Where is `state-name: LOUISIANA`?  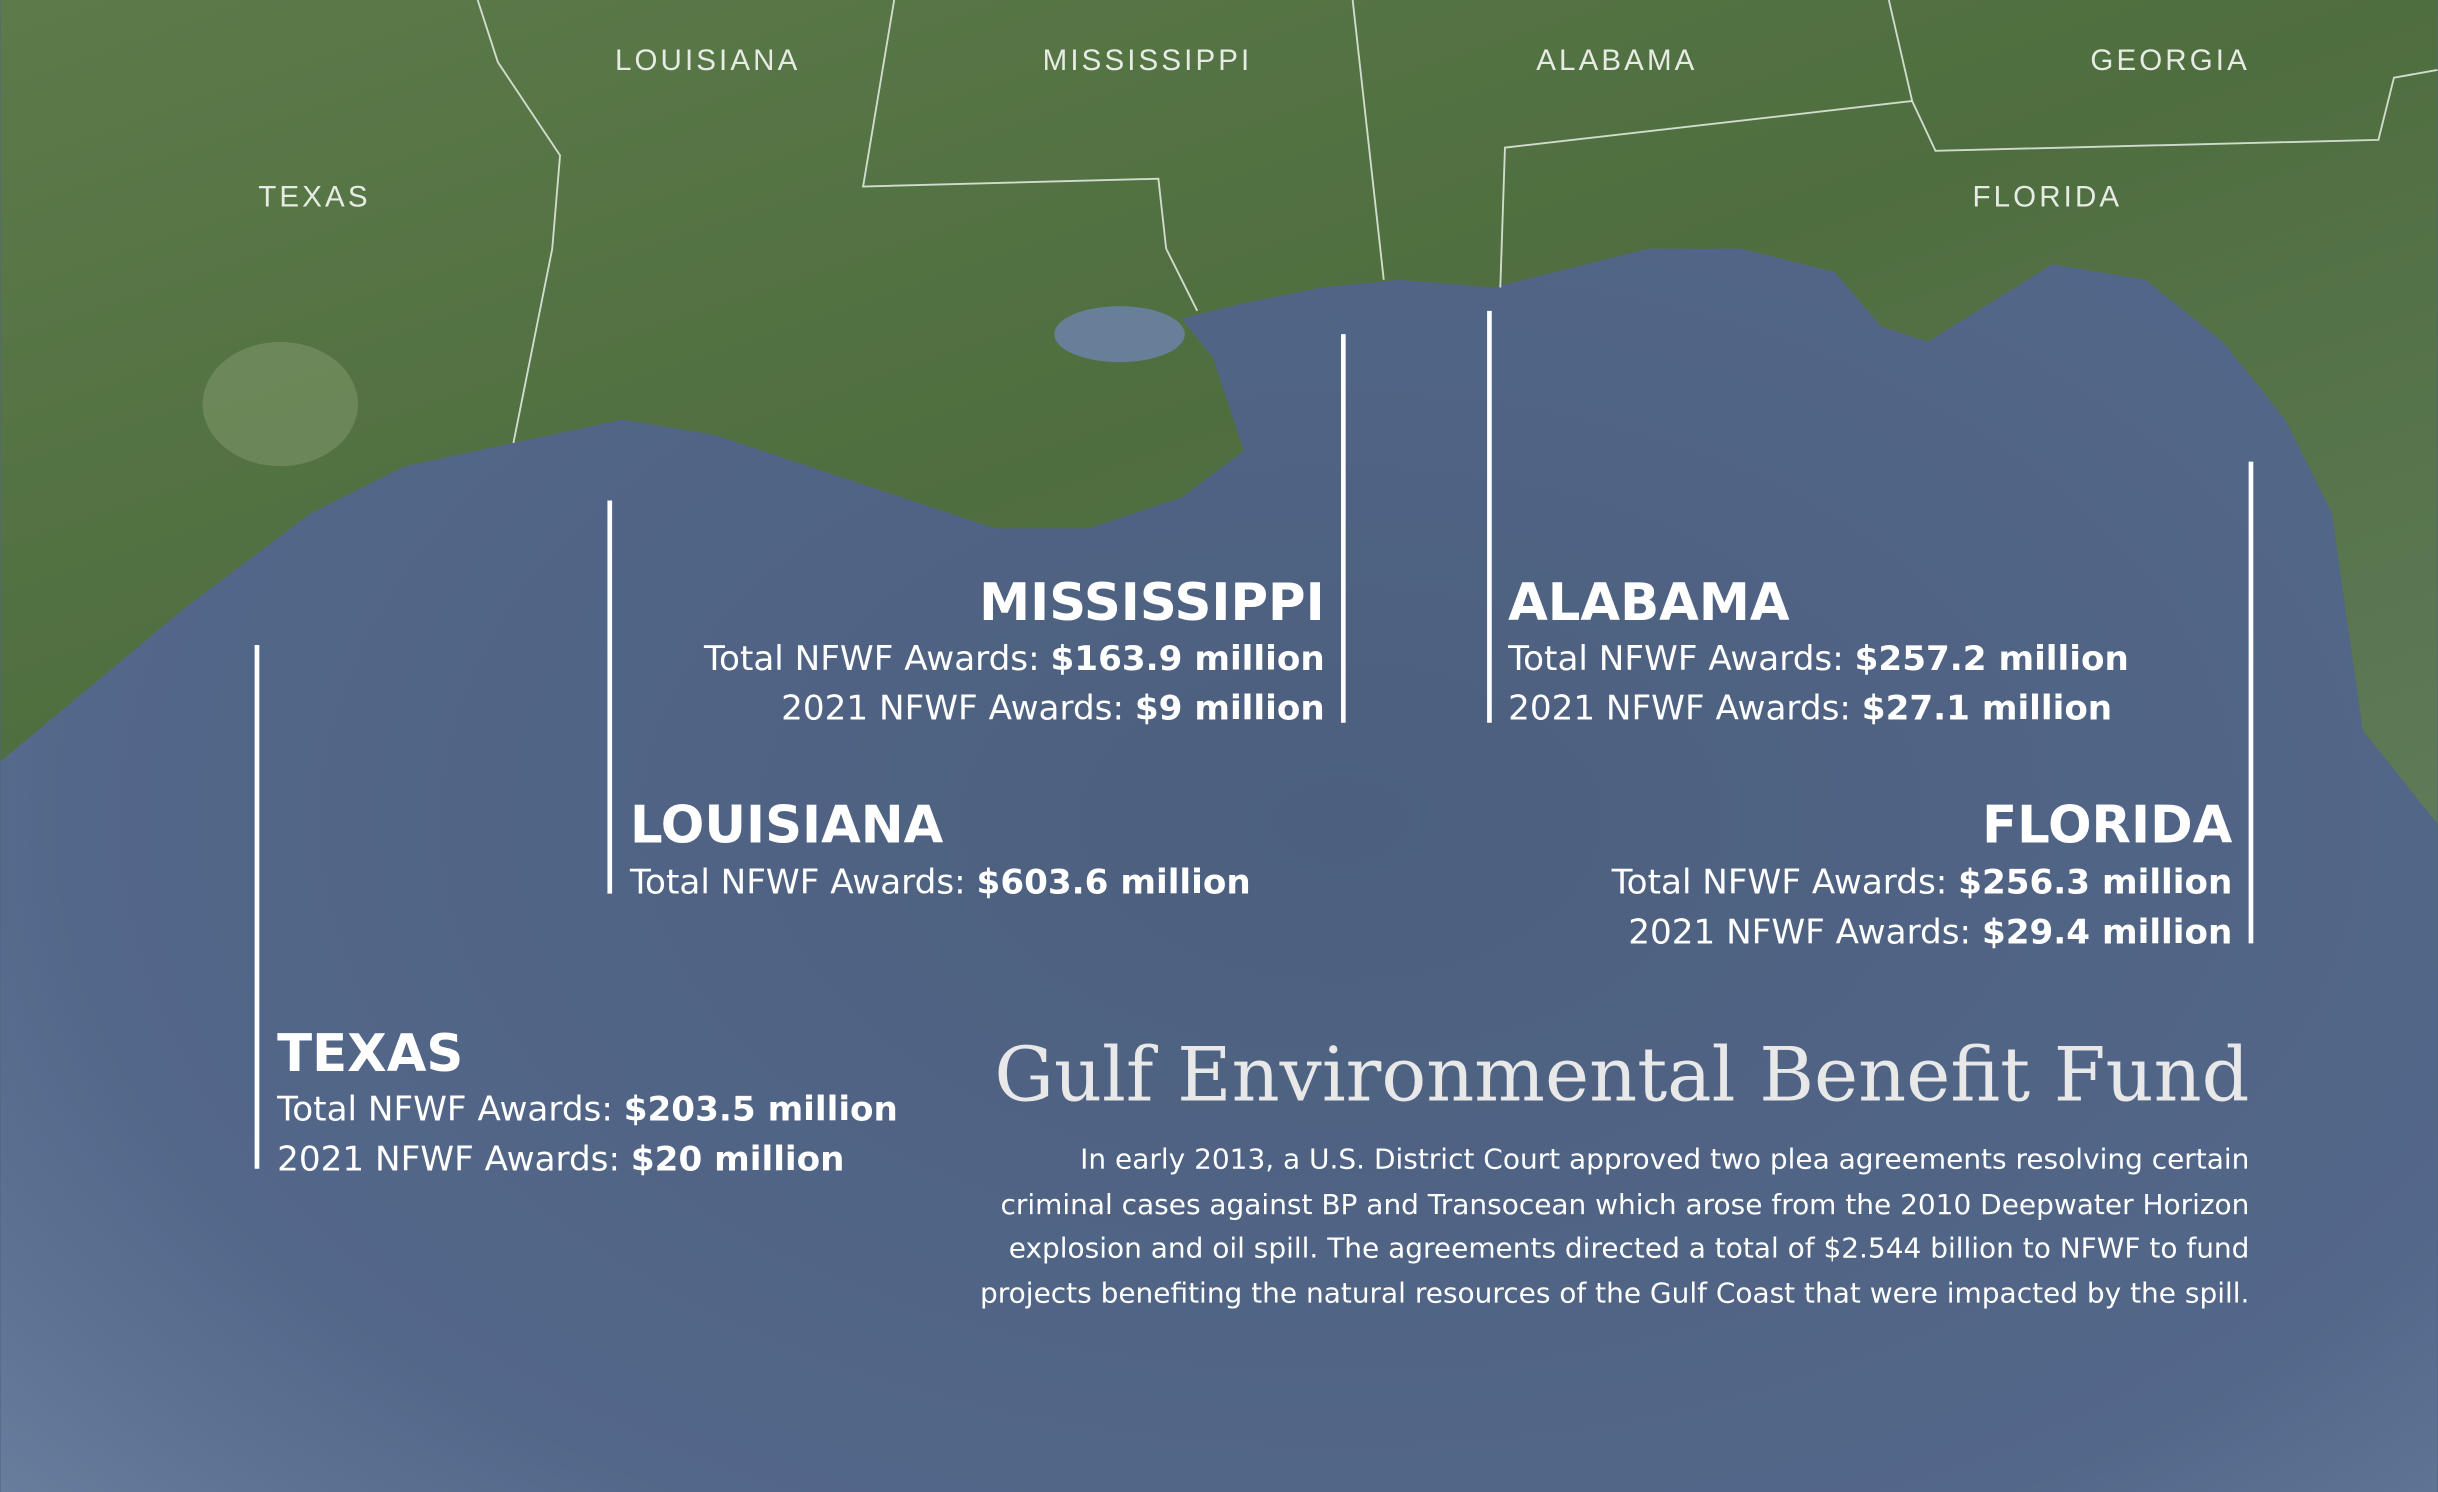 state-name: LOUISIANA is located at coordinates (787, 825).